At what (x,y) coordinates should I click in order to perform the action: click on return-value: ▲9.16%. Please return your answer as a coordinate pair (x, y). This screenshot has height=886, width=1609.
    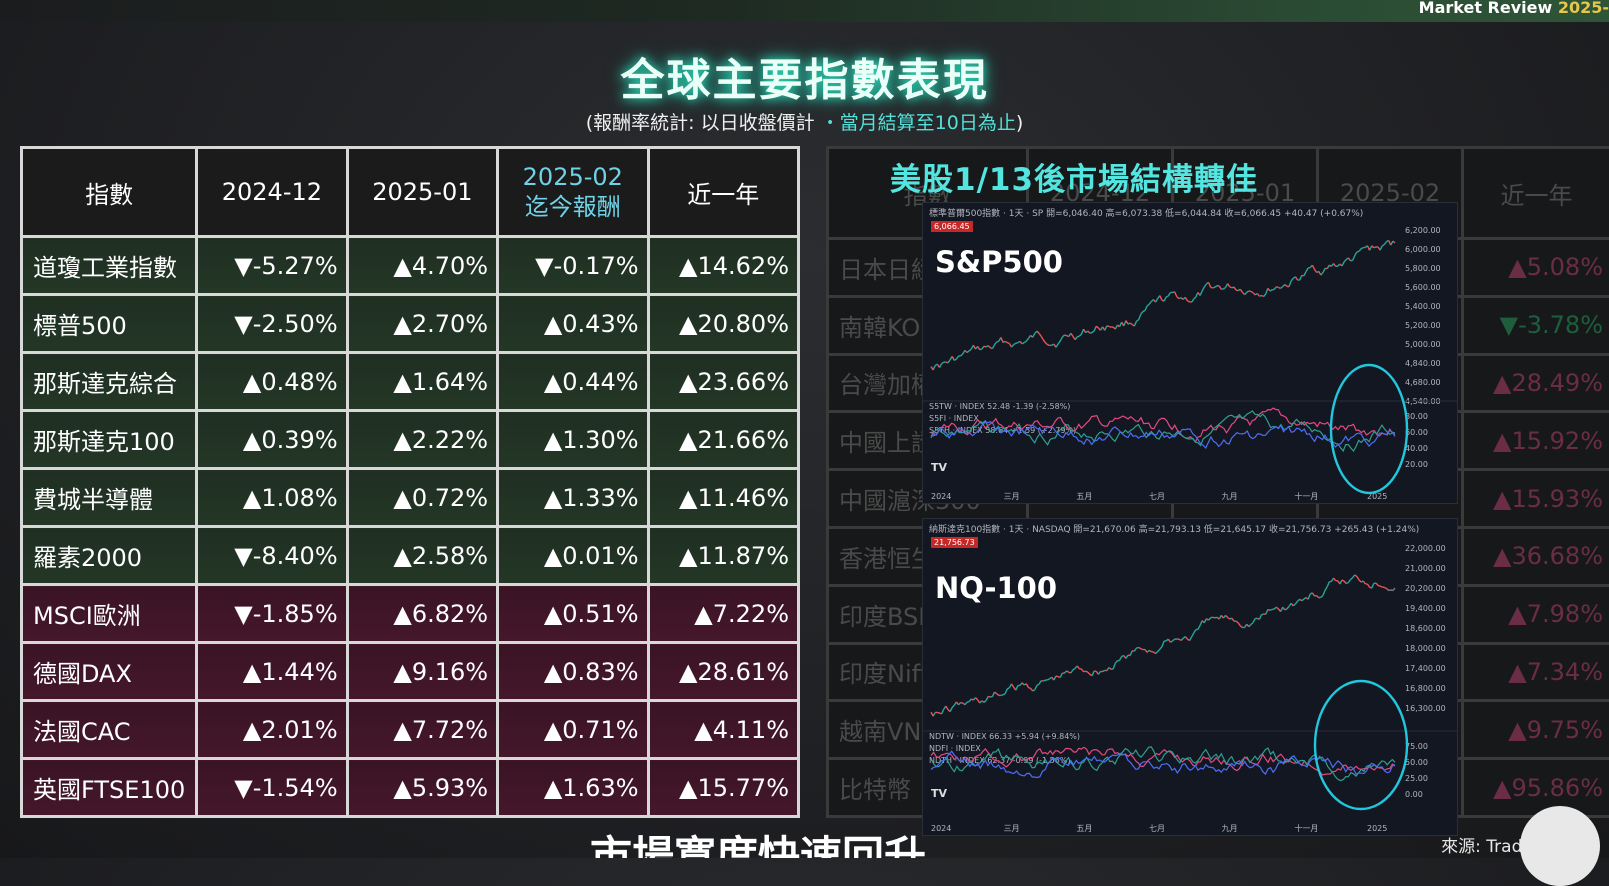
    Looking at the image, I should click on (422, 672).